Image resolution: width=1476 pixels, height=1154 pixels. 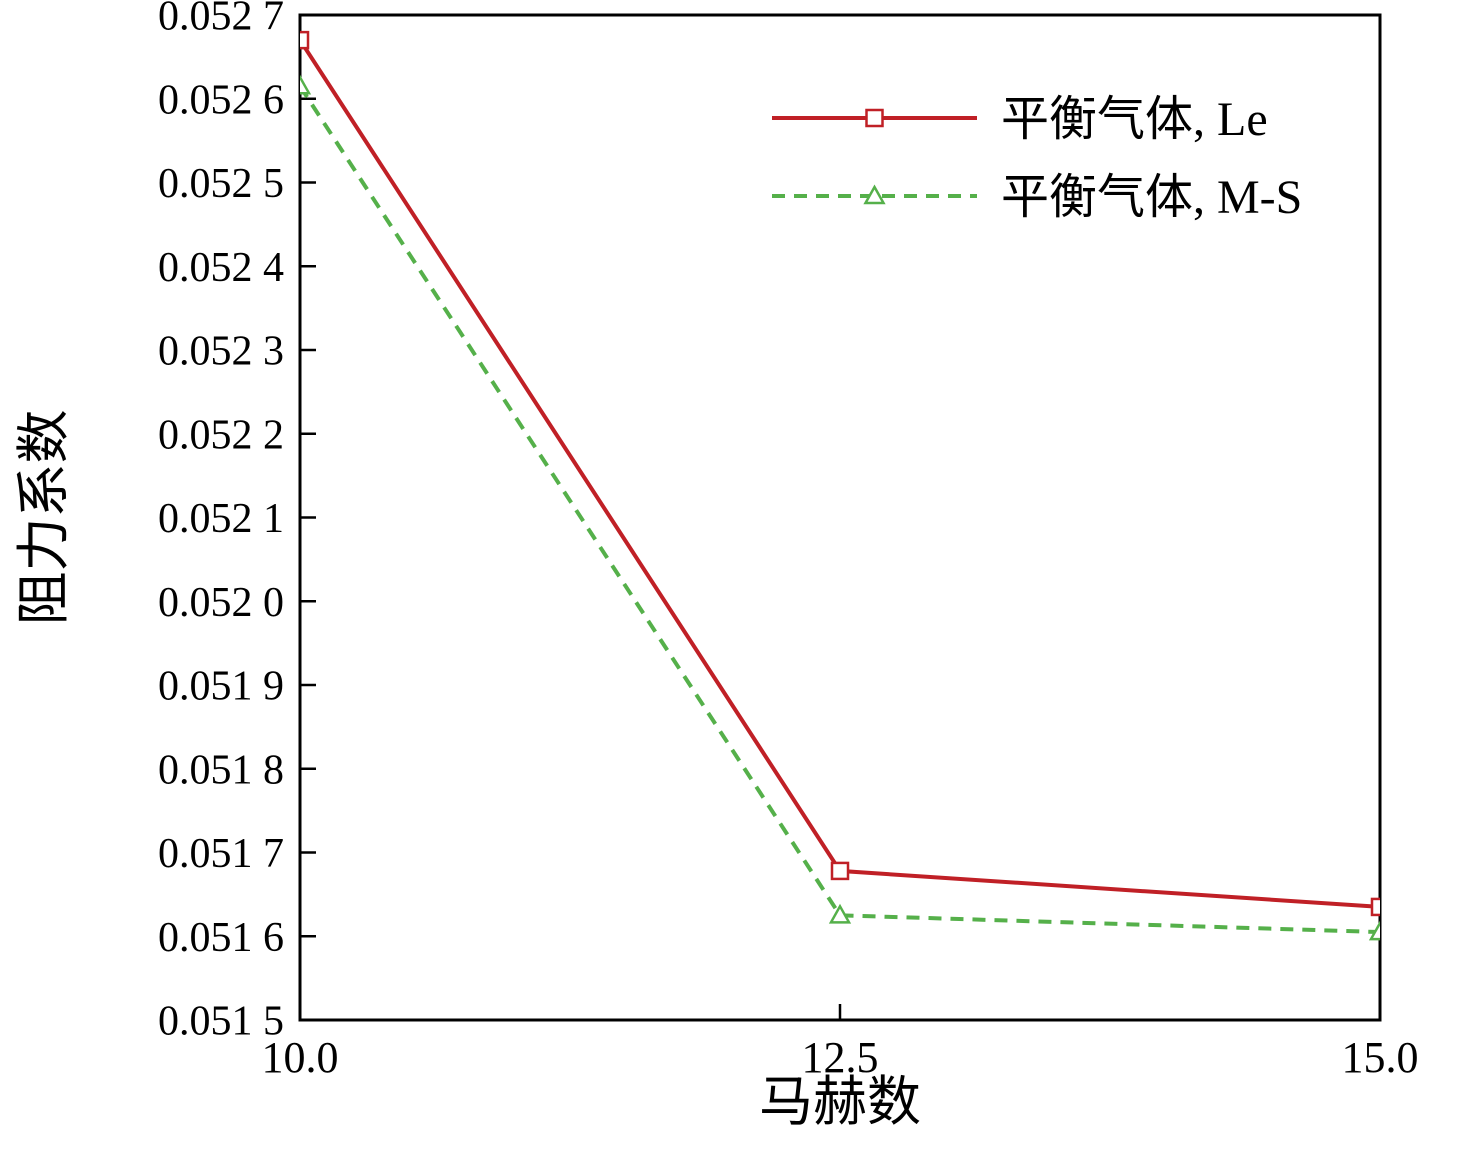 What do you see at coordinates (44, 518) in the screenshot?
I see `y-axis-title: 阻力系数` at bounding box center [44, 518].